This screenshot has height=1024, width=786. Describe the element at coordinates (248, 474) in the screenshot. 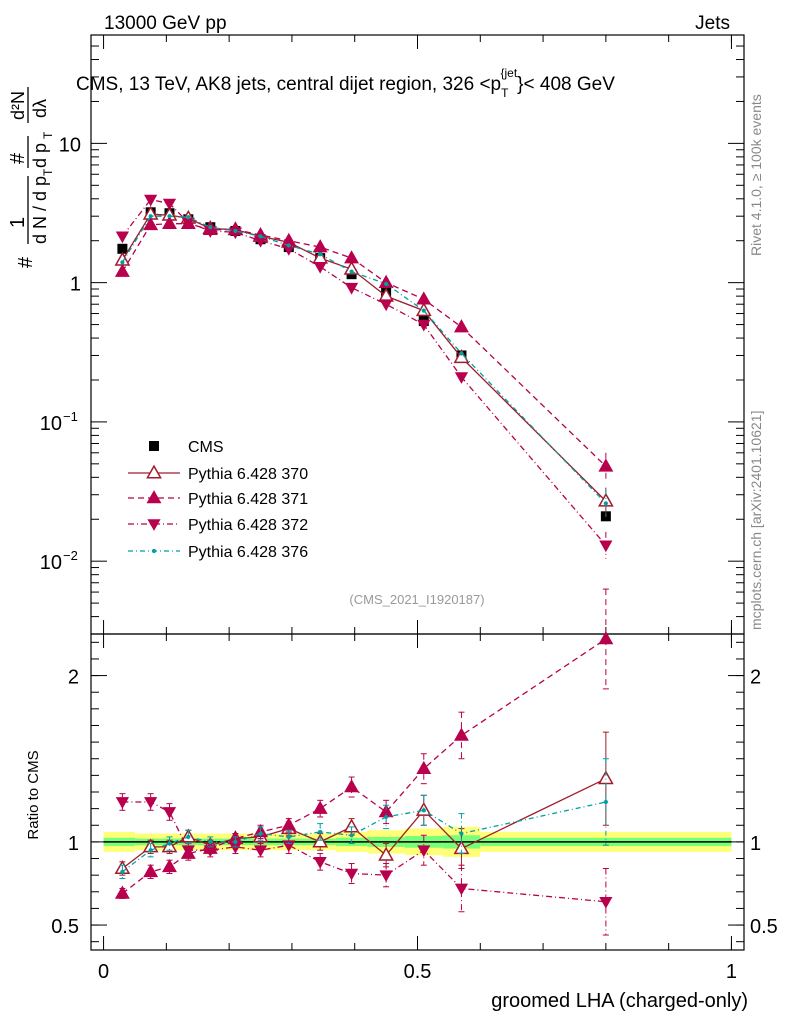

I see `legend-label-p370: Pythia 6.428 370` at that location.